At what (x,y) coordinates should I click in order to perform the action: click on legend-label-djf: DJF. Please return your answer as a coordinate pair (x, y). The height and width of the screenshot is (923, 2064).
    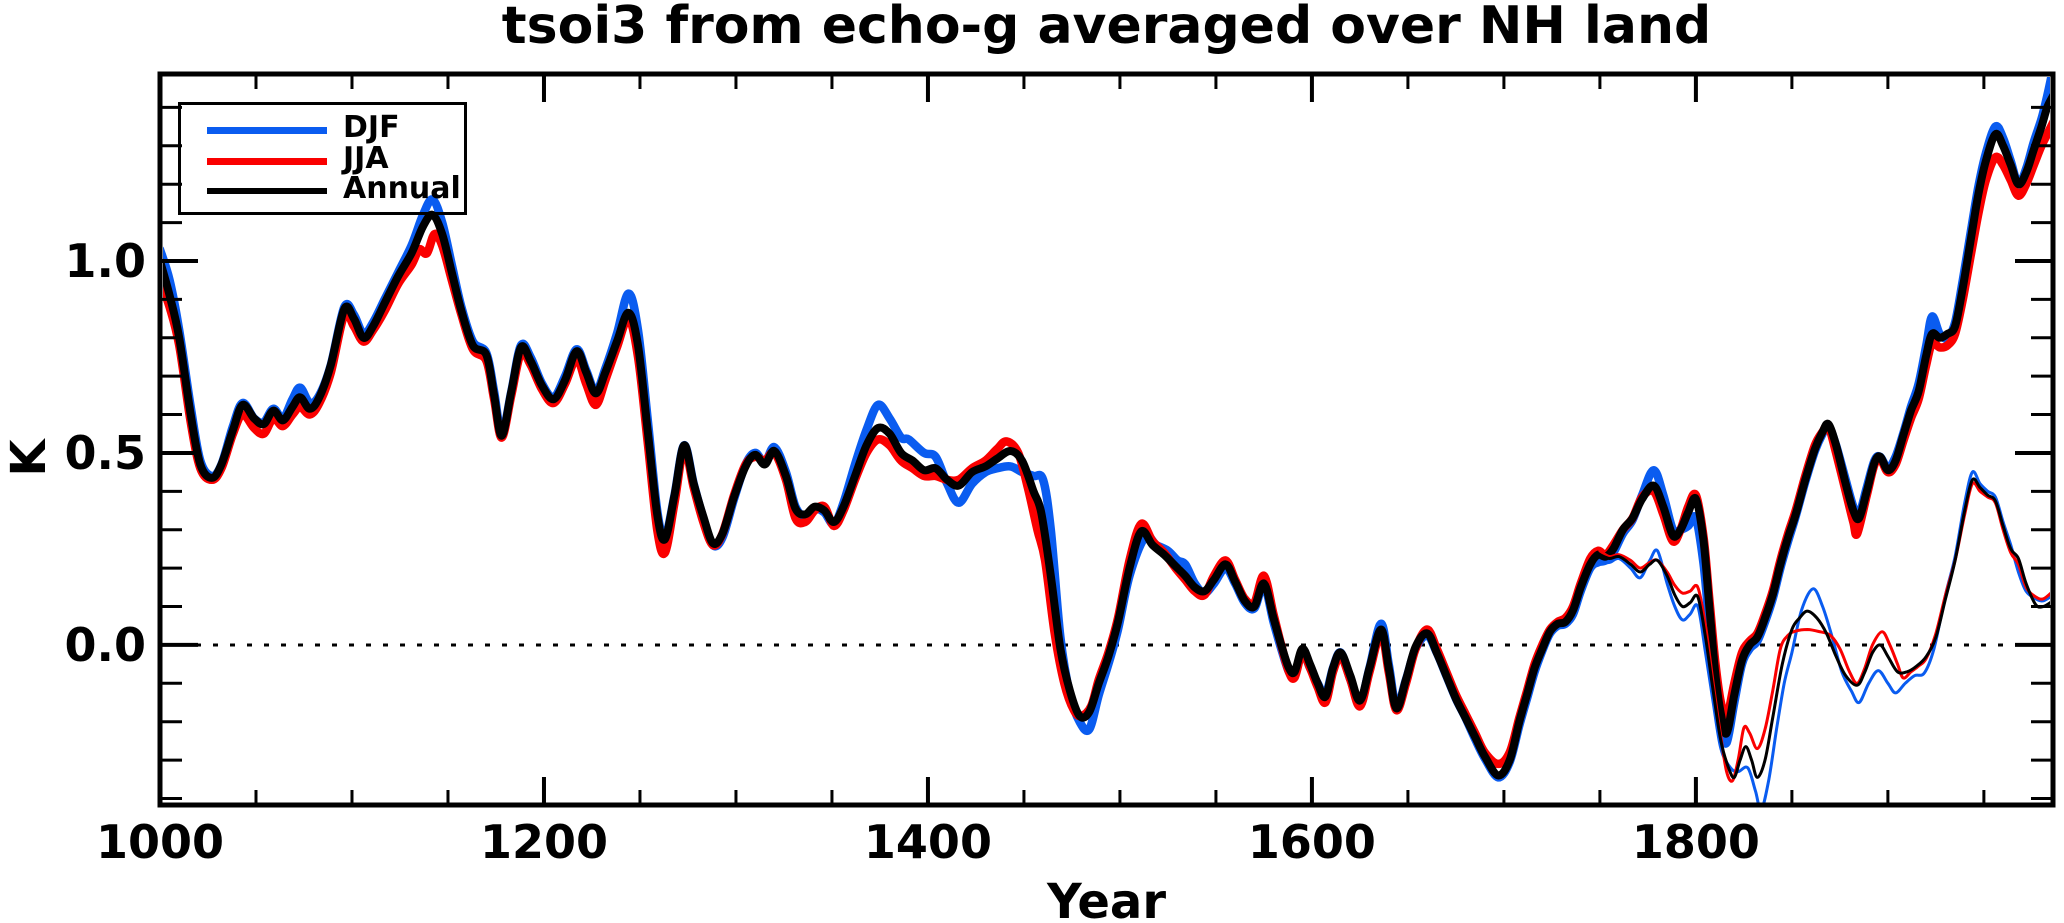
    Looking at the image, I should click on (371, 127).